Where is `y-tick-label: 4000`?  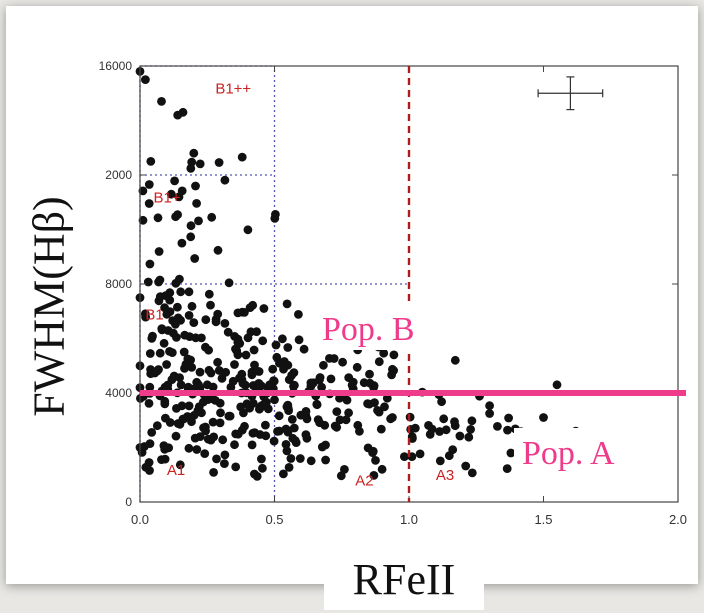 y-tick-label: 4000 is located at coordinates (118, 393).